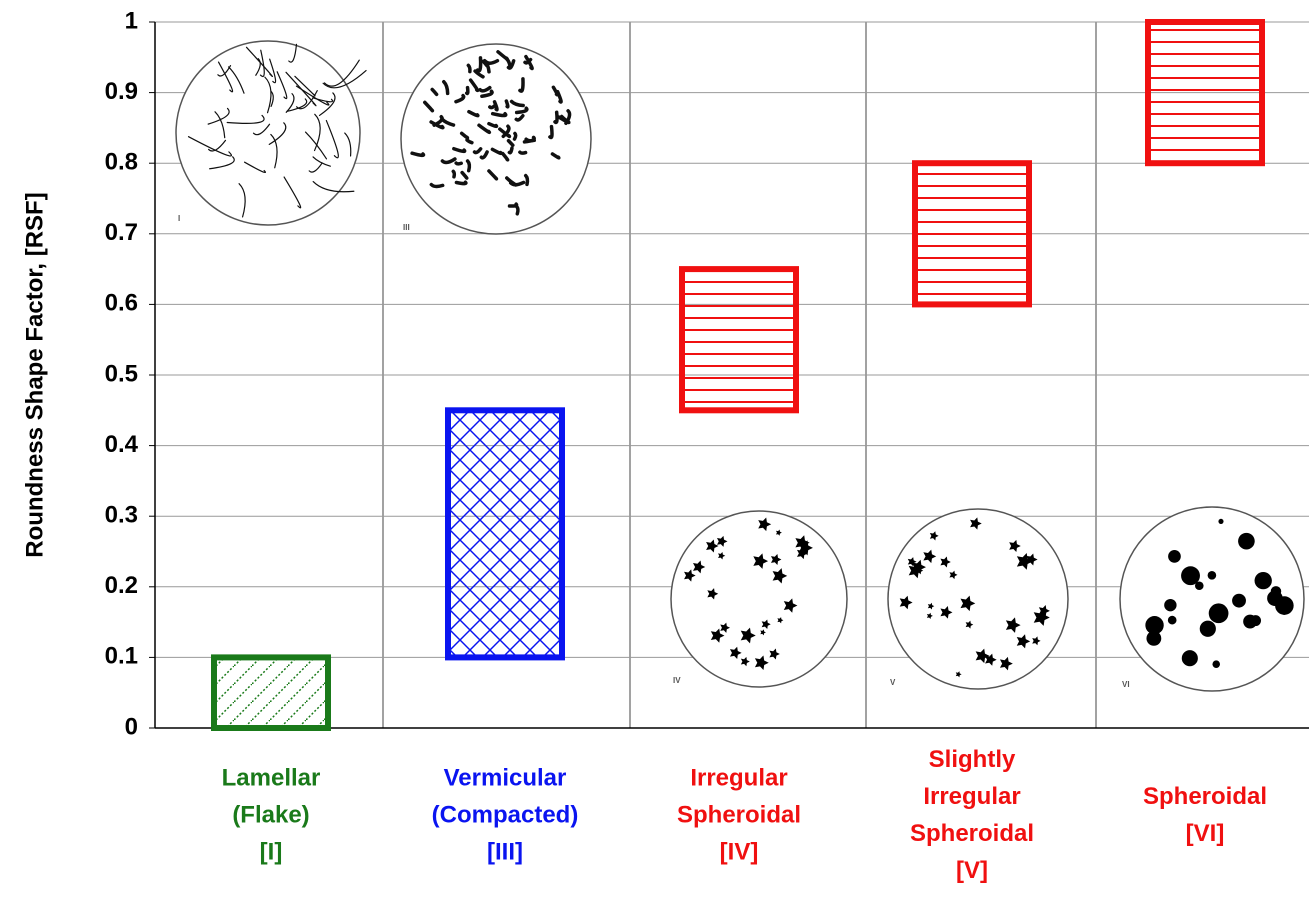 The width and height of the screenshot is (1309, 908). I want to click on x-tick-label: [IV], so click(739, 851).